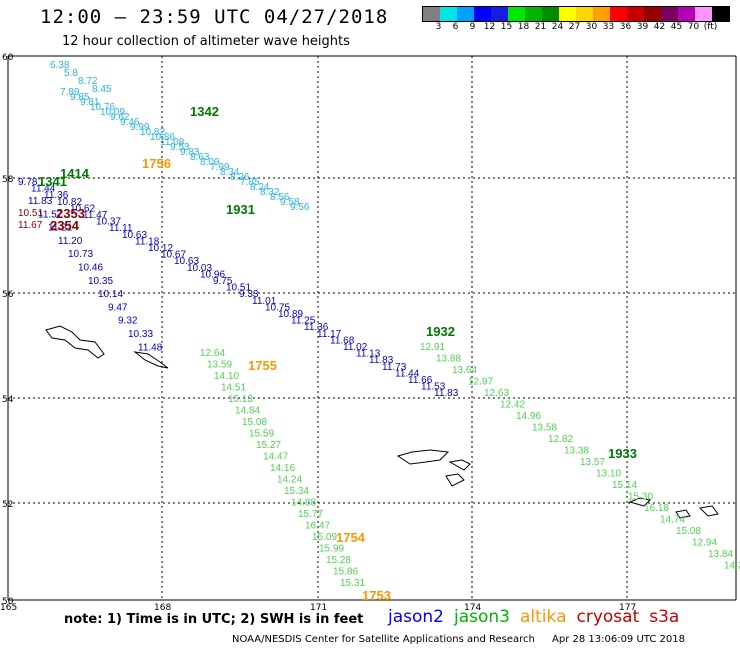 The width and height of the screenshot is (740, 650). What do you see at coordinates (254, 422) in the screenshot?
I see `wave-height-label: 15.08` at bounding box center [254, 422].